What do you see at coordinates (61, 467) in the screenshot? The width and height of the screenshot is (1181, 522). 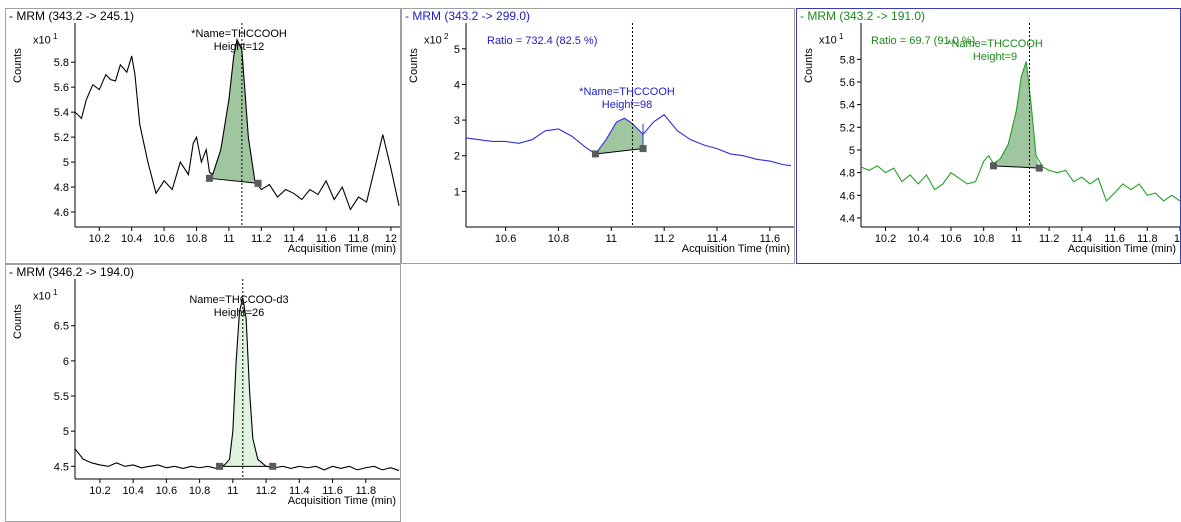 I see `y-tick-label: 4.5` at bounding box center [61, 467].